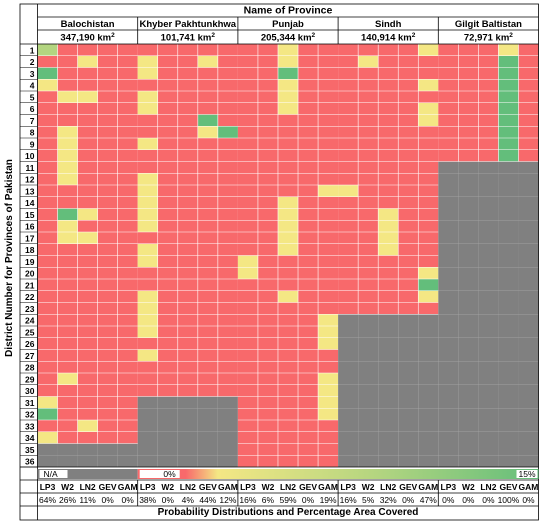  Describe the element at coordinates (32, 86) in the screenshot. I see `district-number: 4` at that location.